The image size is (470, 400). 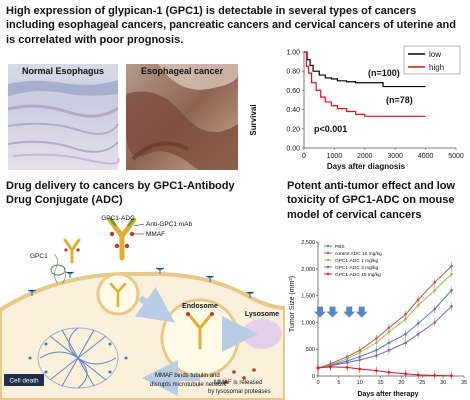 I want to click on pathway-arrows, so click(x=196, y=341).